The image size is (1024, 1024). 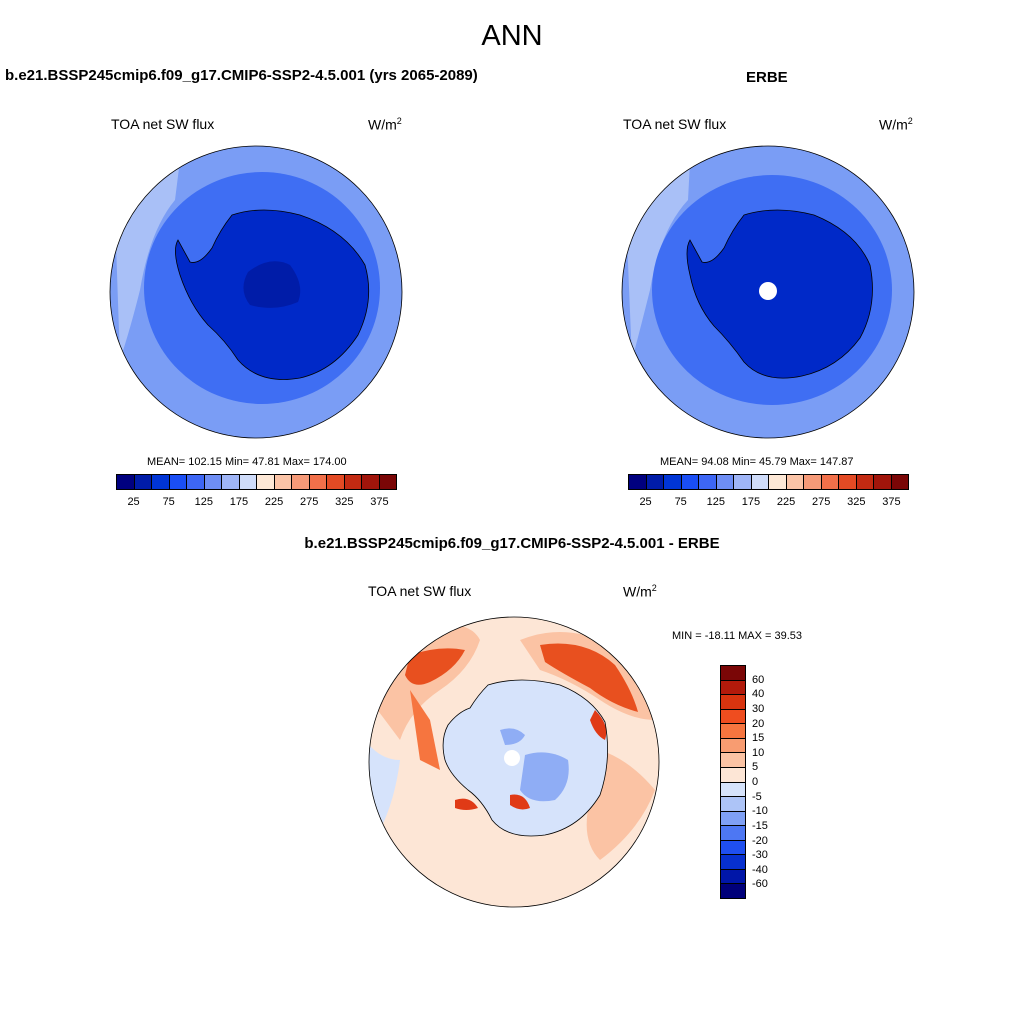 What do you see at coordinates (247, 462) in the screenshot?
I see `panel1-stats: MEAN= 102.15 Min= 47.81 Max= 174.00` at bounding box center [247, 462].